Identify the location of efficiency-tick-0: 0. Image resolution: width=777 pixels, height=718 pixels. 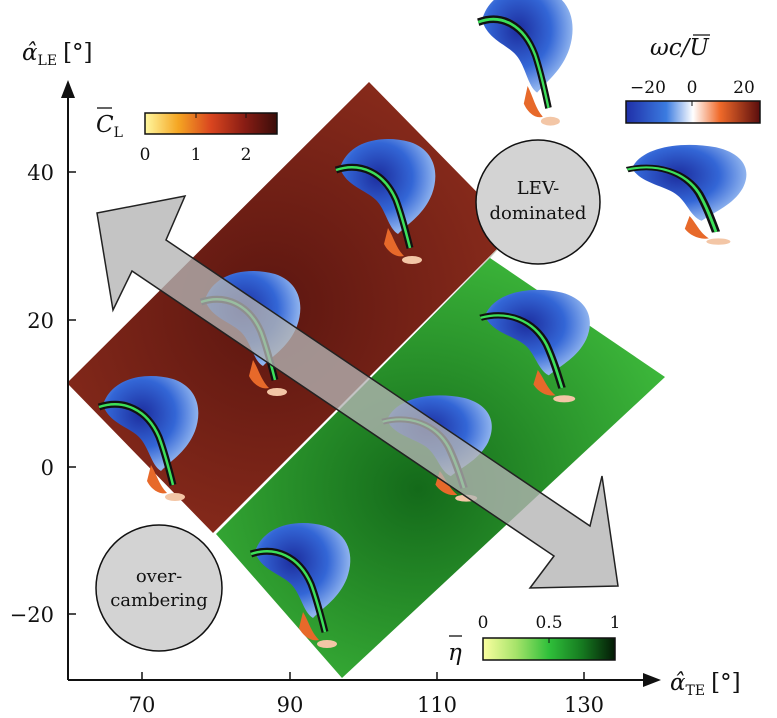
(483, 623).